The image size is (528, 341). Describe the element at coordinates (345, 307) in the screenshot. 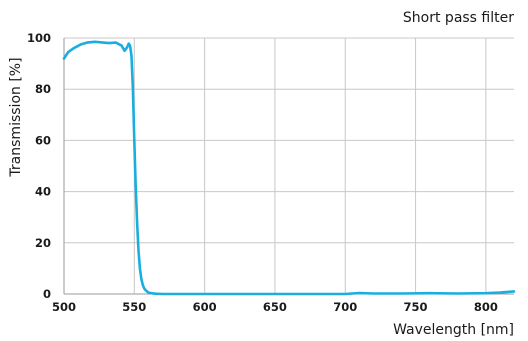

I see `x-tick-label: 700` at that location.